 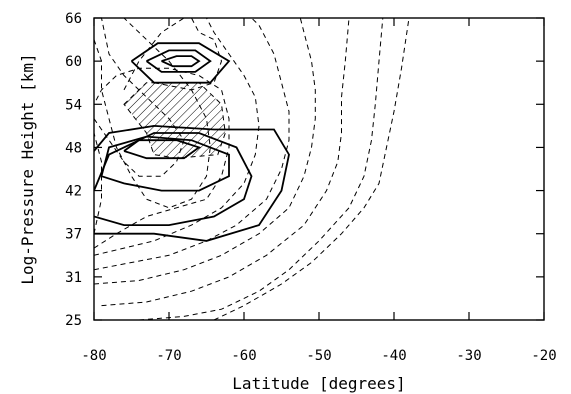 What do you see at coordinates (393, 356) in the screenshot?
I see `x-tick-label: -40` at bounding box center [393, 356].